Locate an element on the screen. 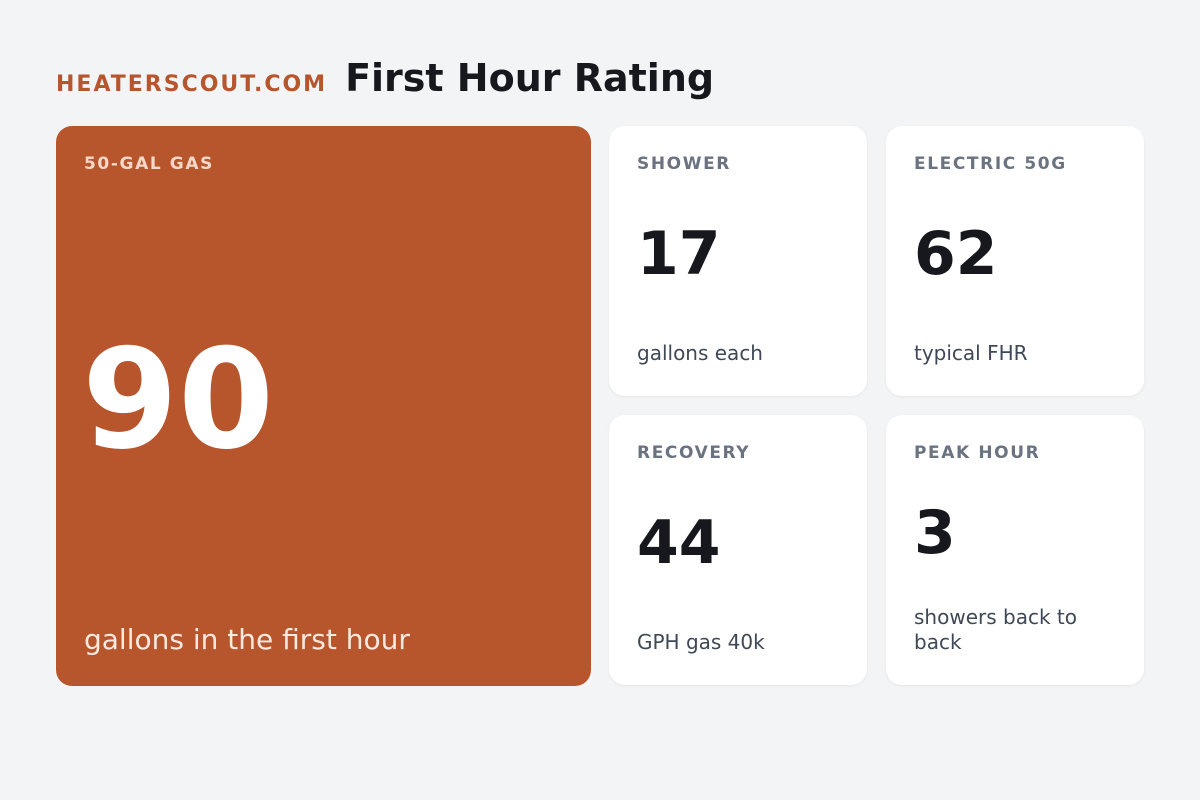  stat-label: SHOWER is located at coordinates (684, 164).